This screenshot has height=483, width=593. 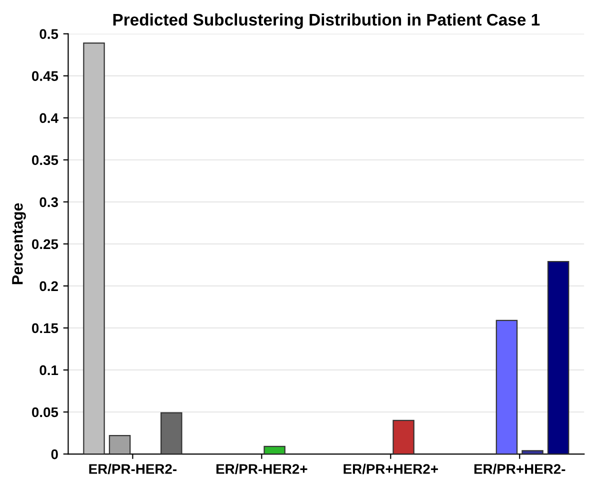 What do you see at coordinates (49, 202) in the screenshot?
I see `y-tick-label: 0.3` at bounding box center [49, 202].